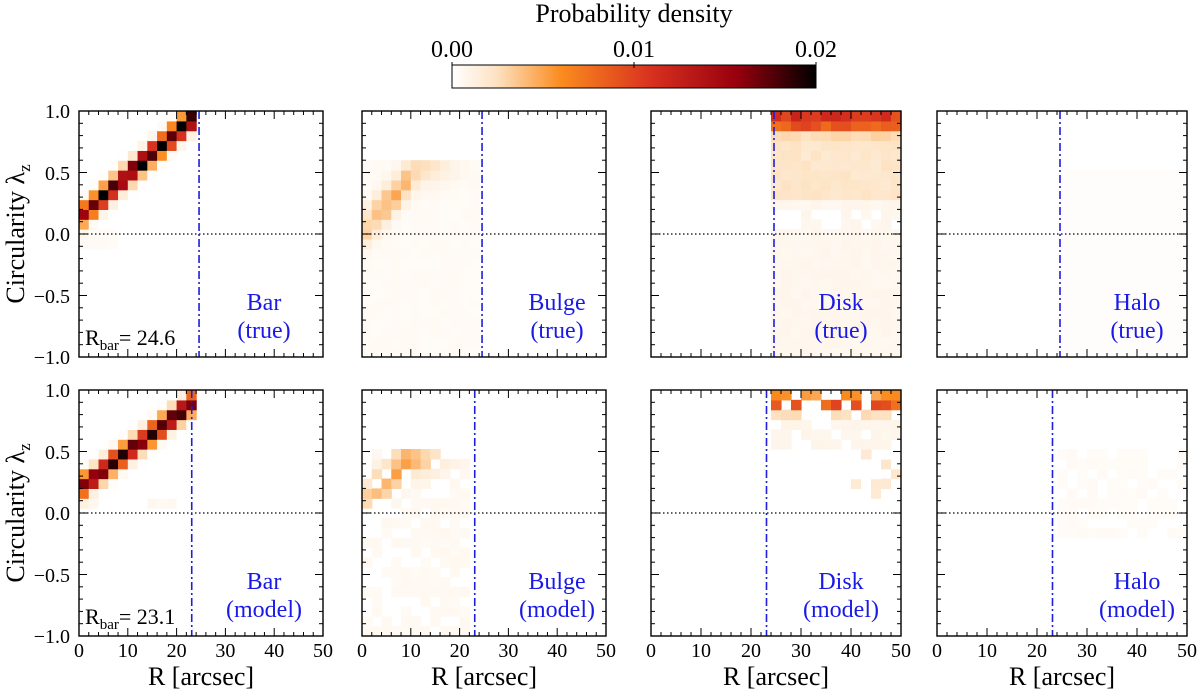 The image size is (1200, 700). What do you see at coordinates (17, 513) in the screenshot?
I see `y-axis-label-bottom: Circularity λz` at bounding box center [17, 513].